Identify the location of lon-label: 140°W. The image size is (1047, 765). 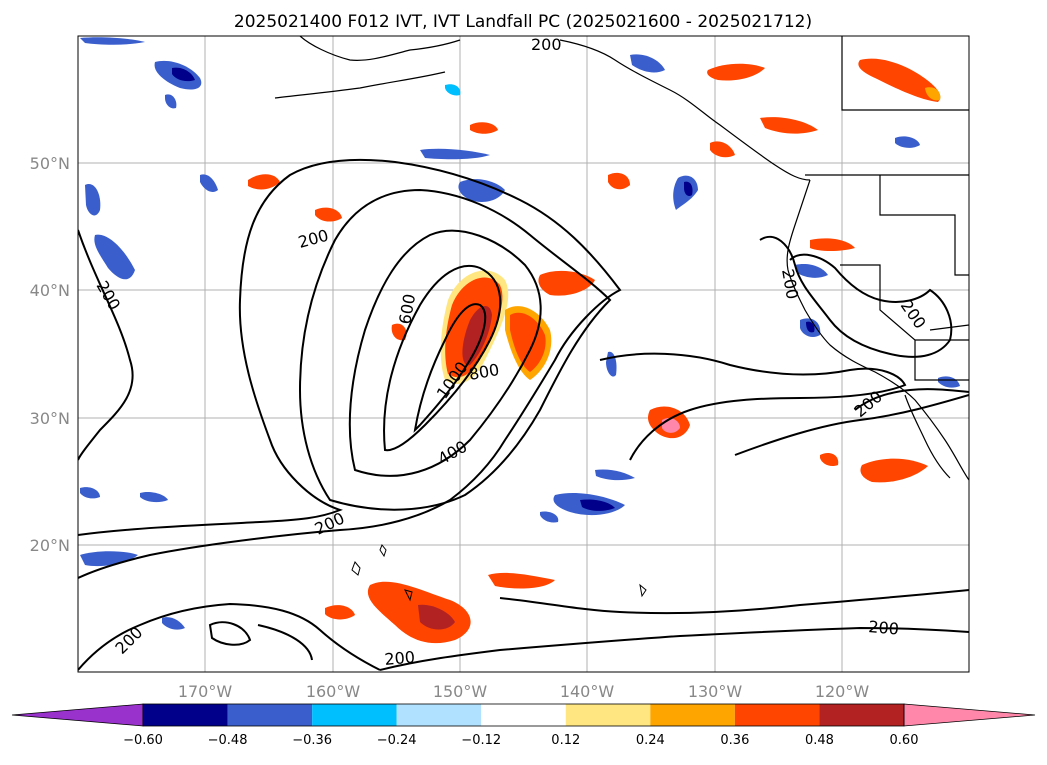
(587, 691).